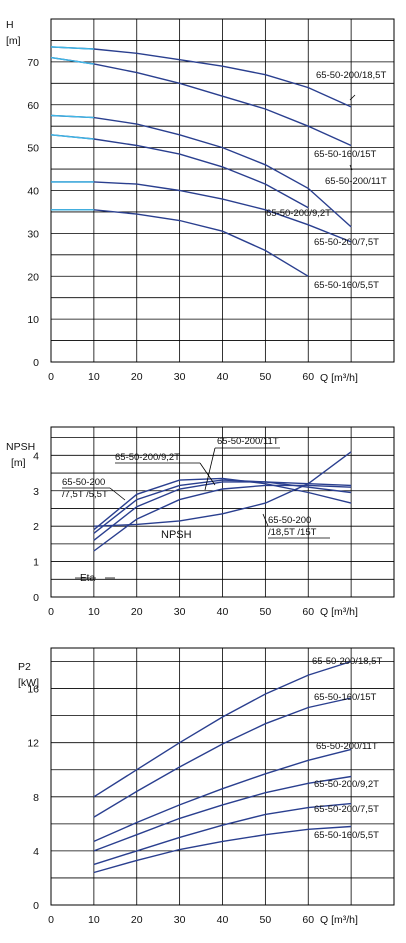  I want to click on y-tick-label: 40, so click(33, 192).